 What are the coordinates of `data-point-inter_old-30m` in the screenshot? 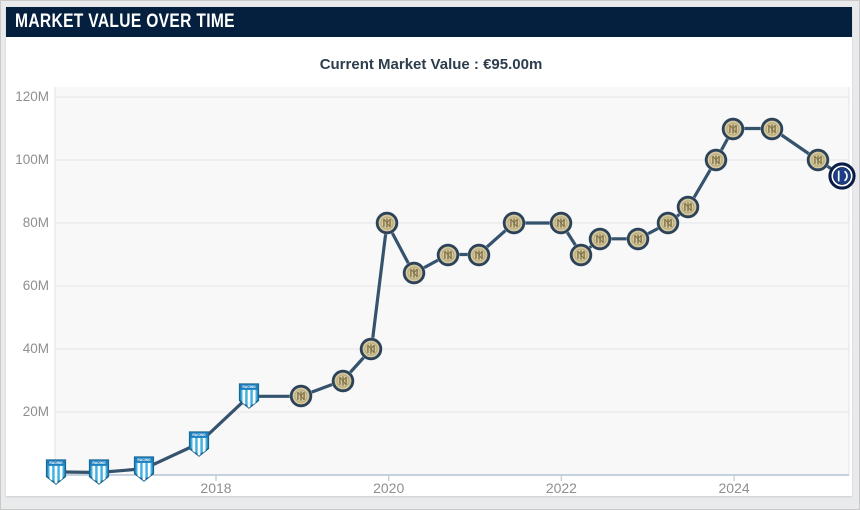 It's located at (343, 380).